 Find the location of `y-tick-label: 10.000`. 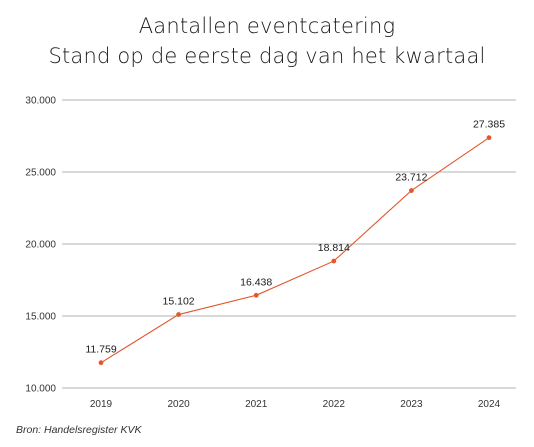

y-tick-label: 10.000 is located at coordinates (40, 389).